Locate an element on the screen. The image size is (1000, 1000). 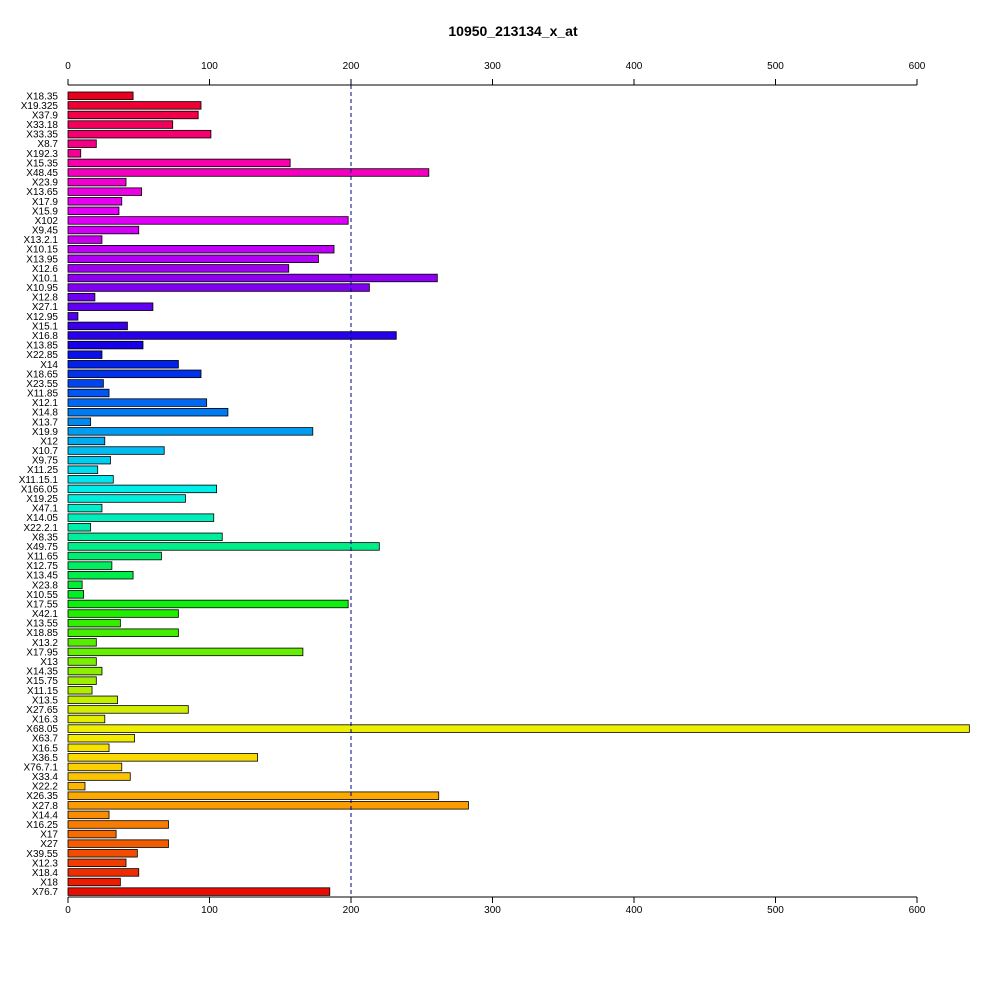
category-label: X13.2.1 is located at coordinates (41, 240).